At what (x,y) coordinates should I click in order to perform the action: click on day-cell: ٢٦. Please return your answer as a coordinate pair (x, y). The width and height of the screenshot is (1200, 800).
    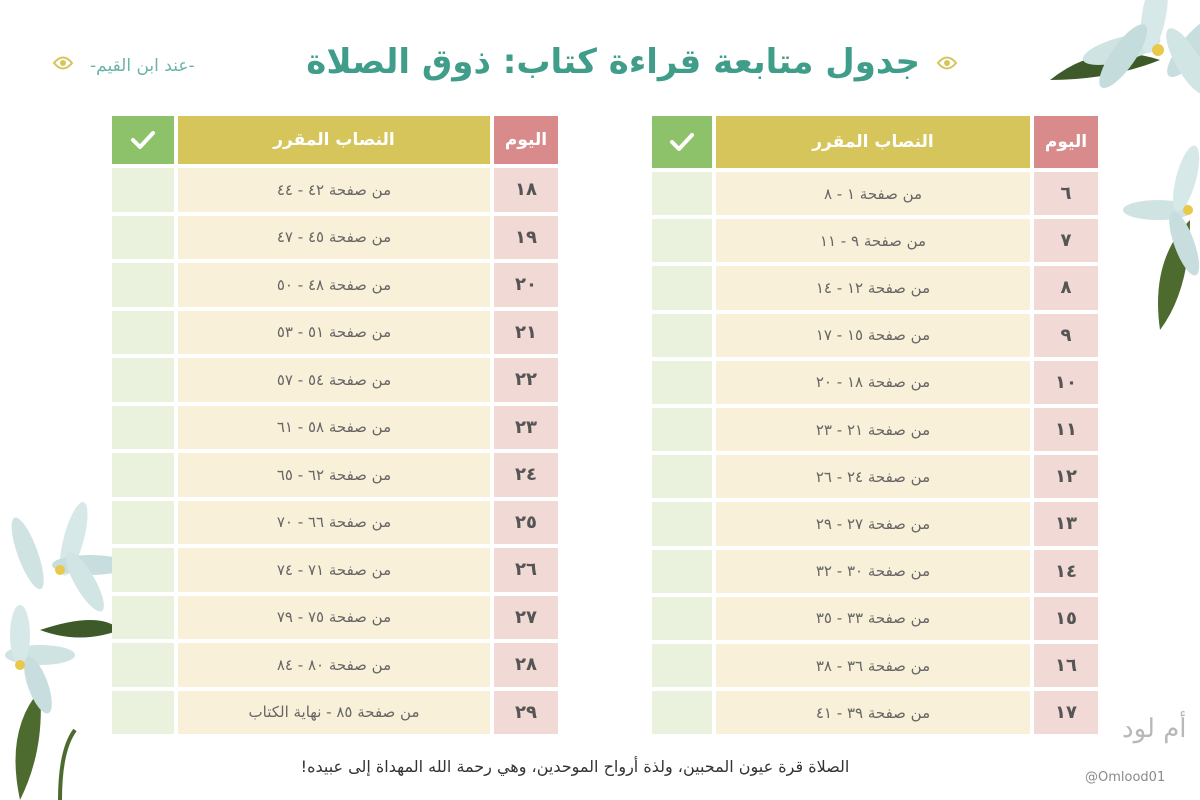
    Looking at the image, I should click on (526, 570).